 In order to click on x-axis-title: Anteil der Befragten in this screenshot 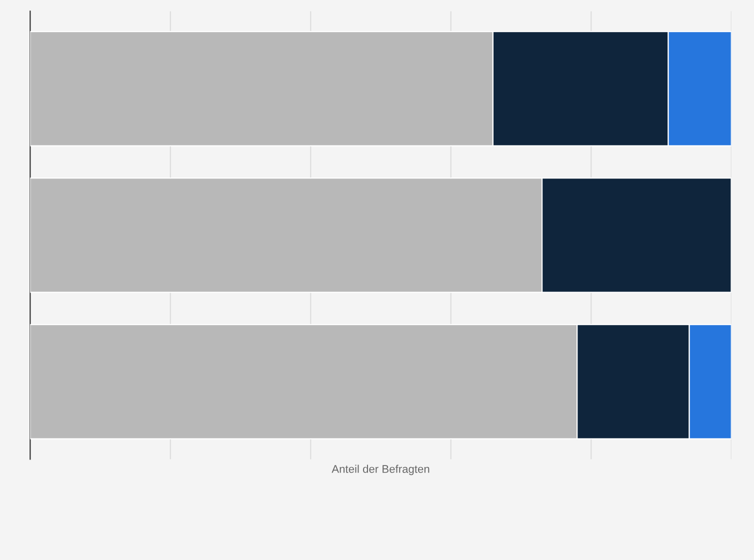, I will do `click(381, 470)`.